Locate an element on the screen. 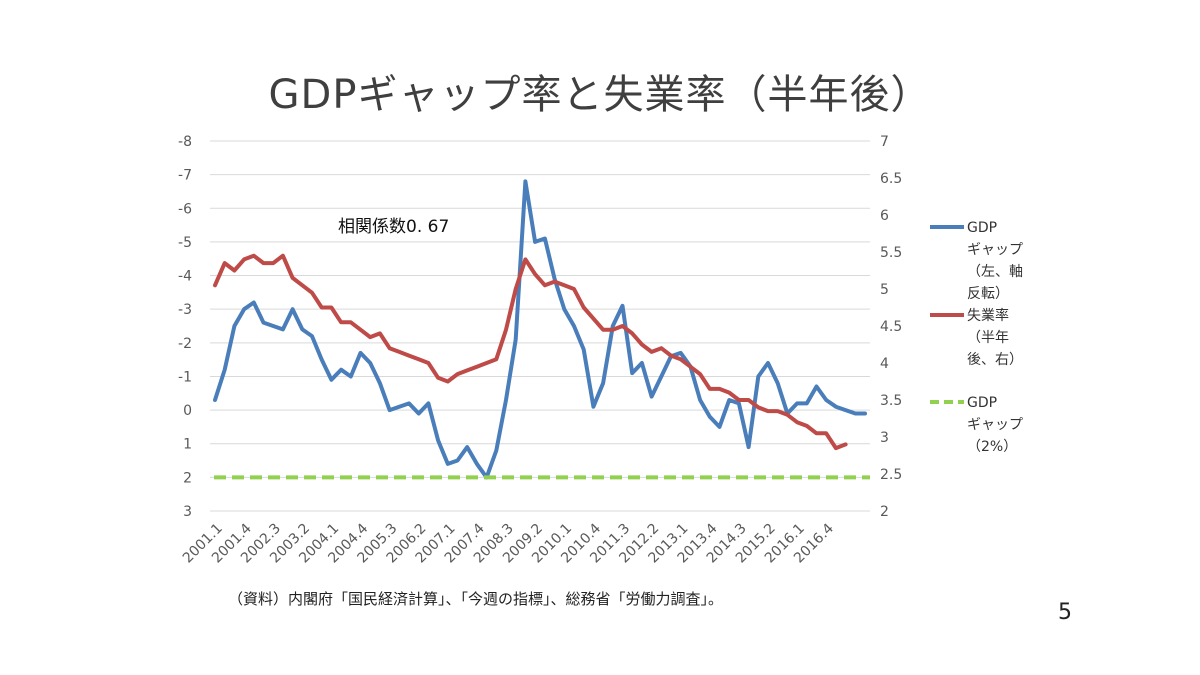 This screenshot has width=1200, height=675. left-axis-tick: 0 is located at coordinates (187, 411).